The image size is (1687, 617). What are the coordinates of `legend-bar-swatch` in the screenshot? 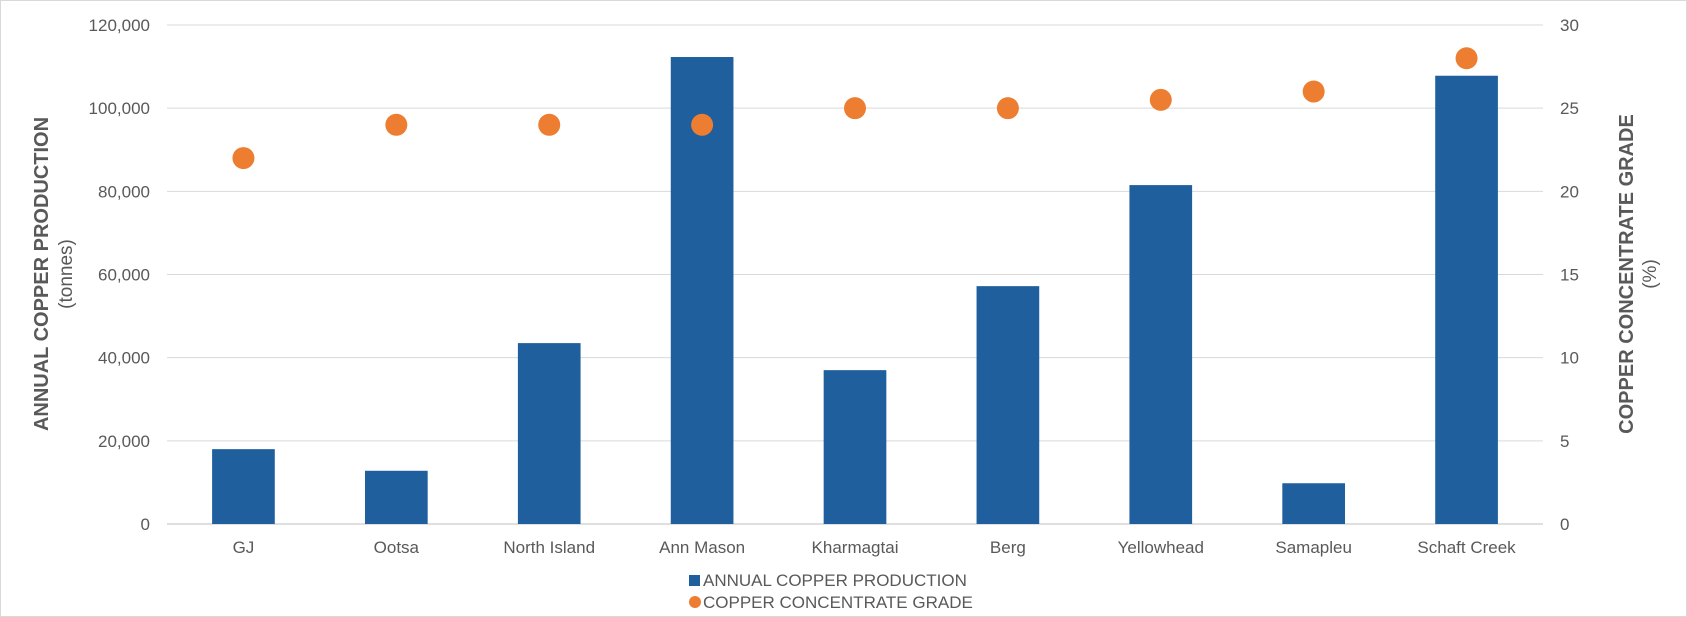 It's located at (694, 580).